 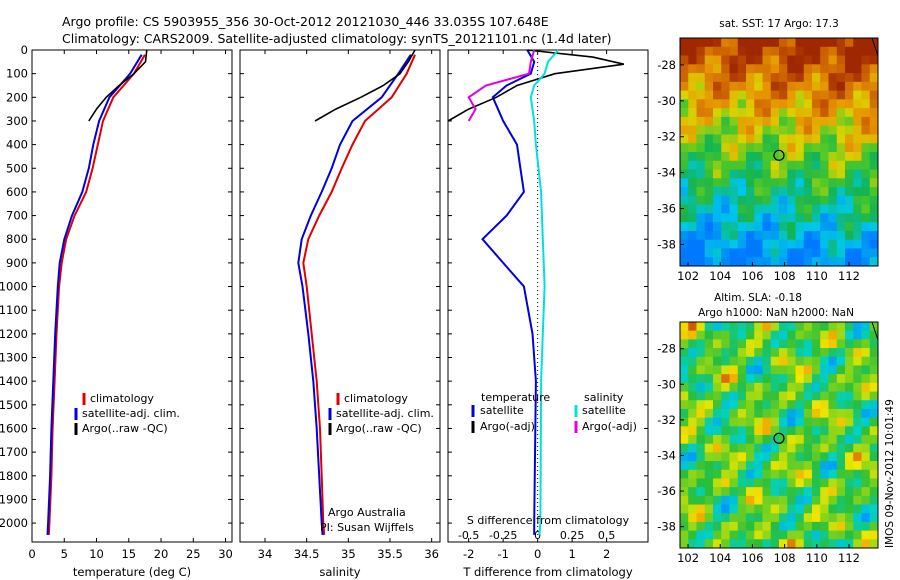 What do you see at coordinates (817, 276) in the screenshot?
I see `map-x-tick-label: 110` at bounding box center [817, 276].